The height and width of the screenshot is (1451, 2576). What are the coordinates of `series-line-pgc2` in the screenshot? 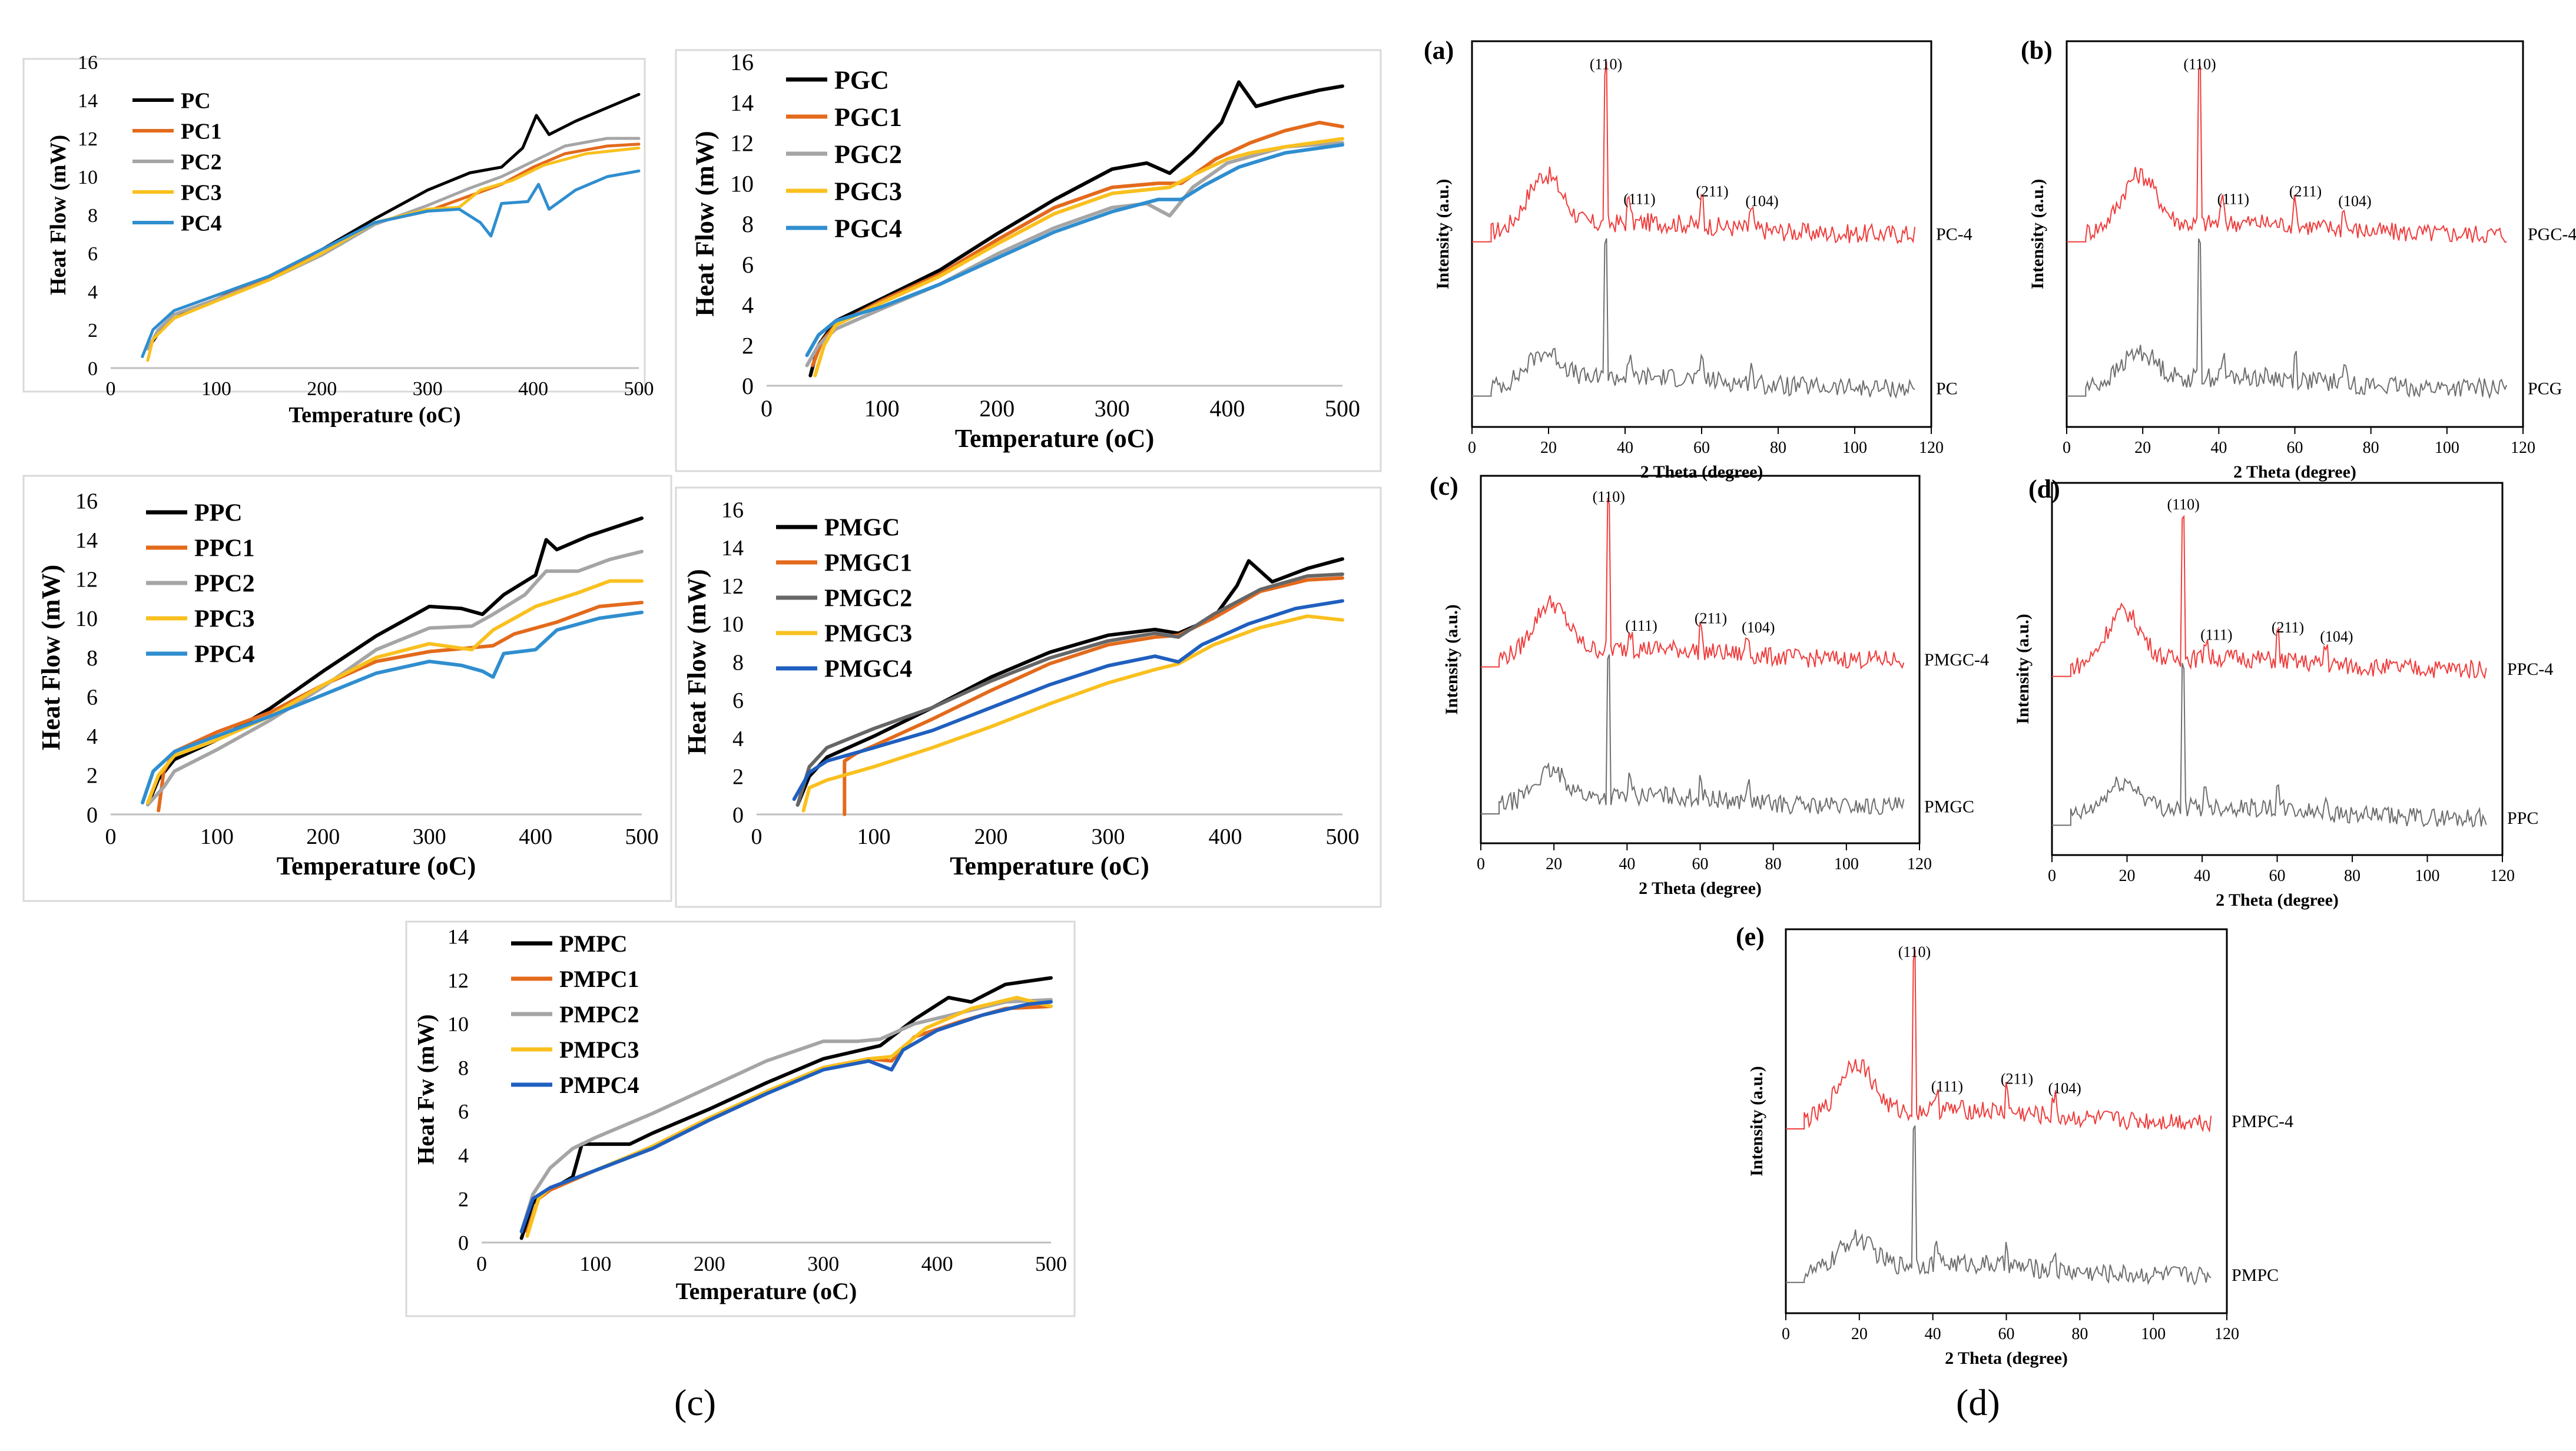 It's located at (1074, 254).